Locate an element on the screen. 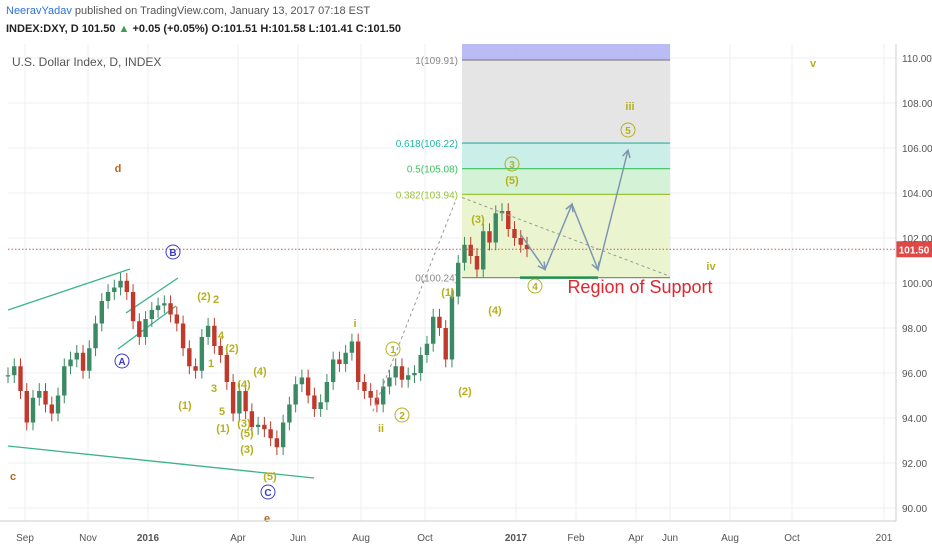 The height and width of the screenshot is (550, 932). last-price-tag-label: 101.50 is located at coordinates (914, 250).